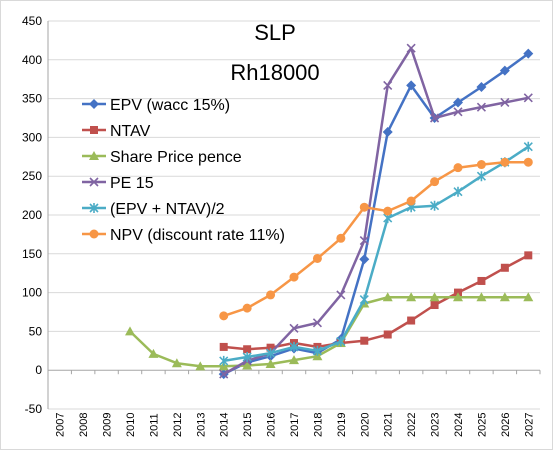 The height and width of the screenshot is (450, 553). I want to click on y-tick-label: 250, so click(32, 176).